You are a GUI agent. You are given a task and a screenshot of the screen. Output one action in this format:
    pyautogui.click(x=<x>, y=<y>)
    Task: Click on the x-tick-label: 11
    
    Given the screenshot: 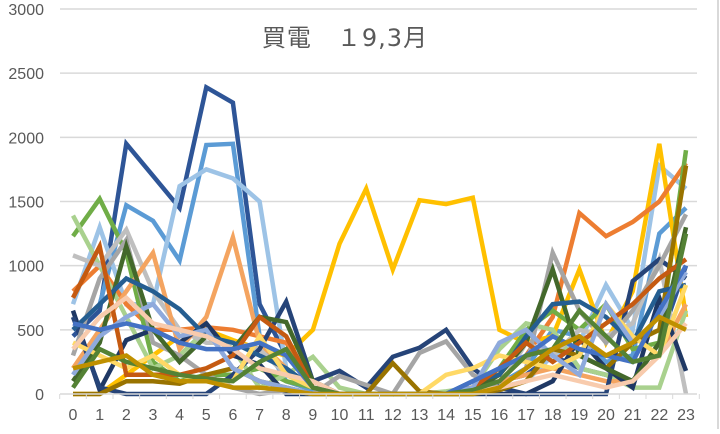 What is the action you would take?
    pyautogui.click(x=366, y=415)
    